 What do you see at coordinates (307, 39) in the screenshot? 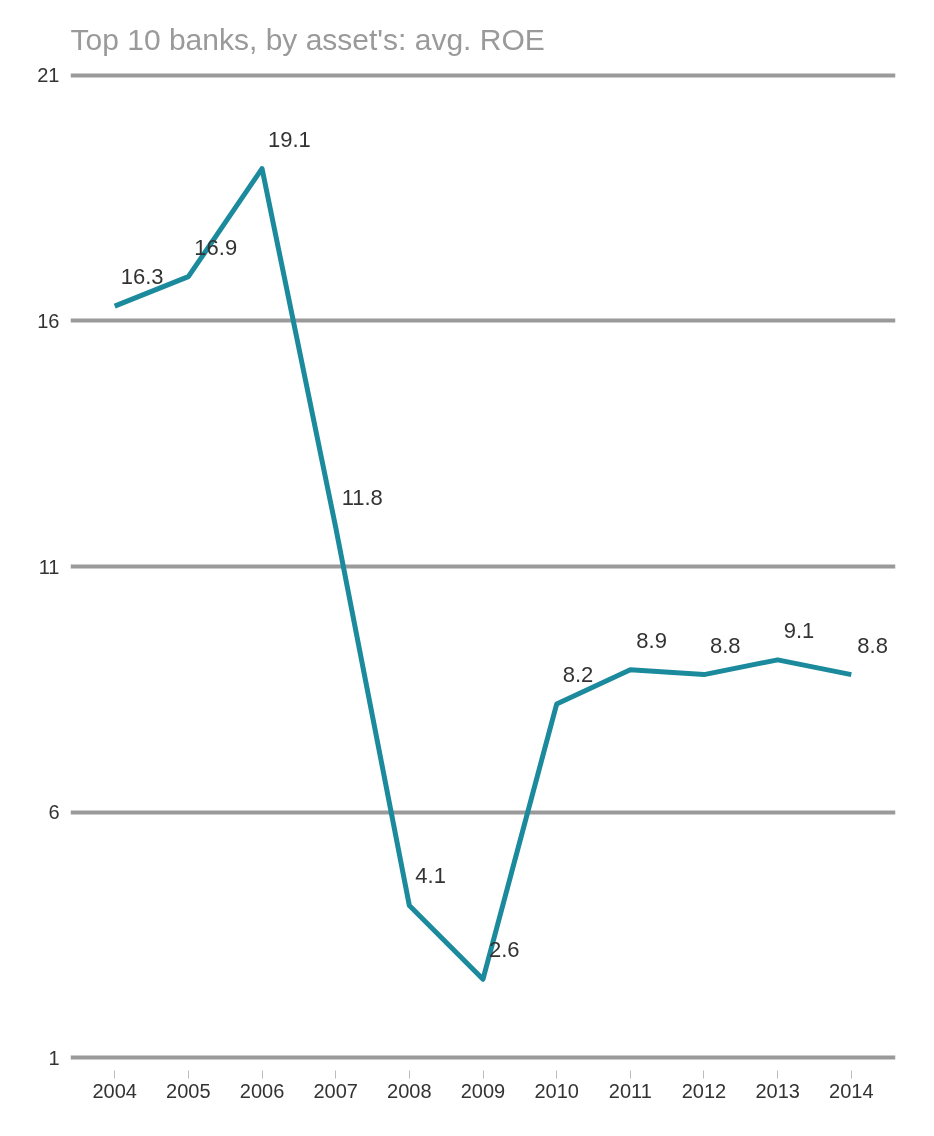
I see `chart-title: Top 10 banks, by asset's: avg. ROE` at bounding box center [307, 39].